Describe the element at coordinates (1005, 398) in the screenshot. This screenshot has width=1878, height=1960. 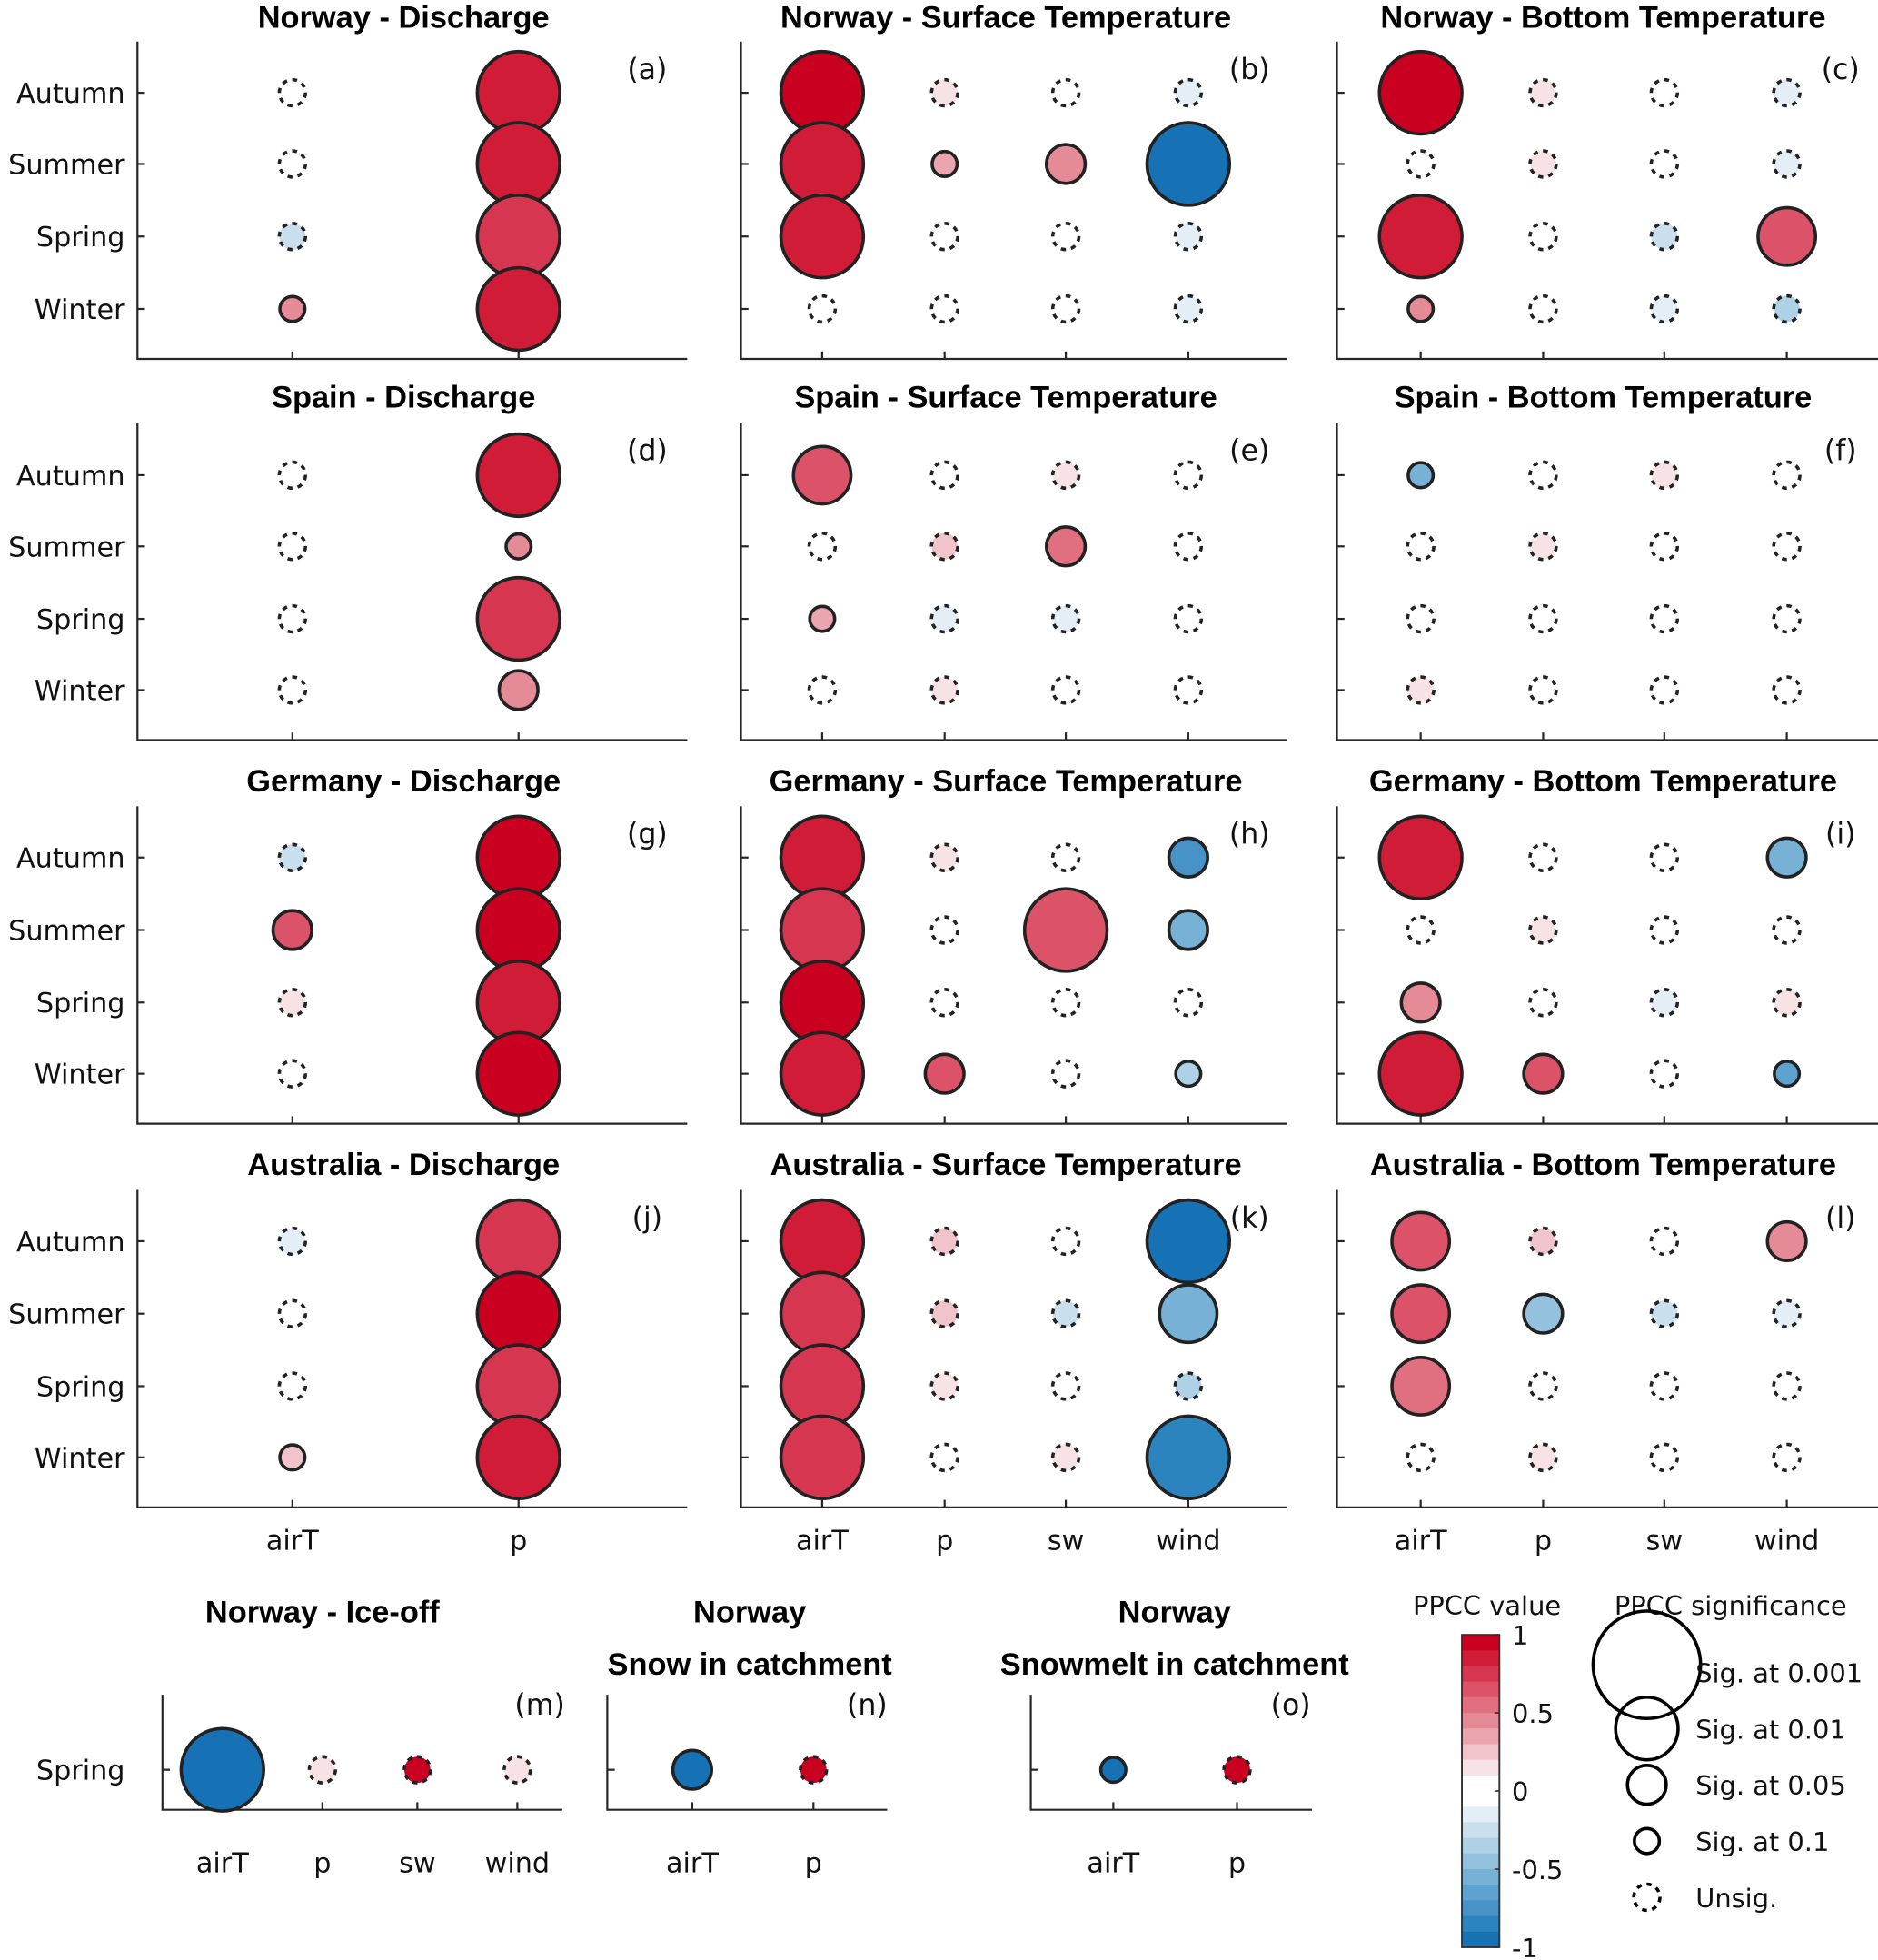
I see `panel-title: Spain - Surface Temperature` at that location.